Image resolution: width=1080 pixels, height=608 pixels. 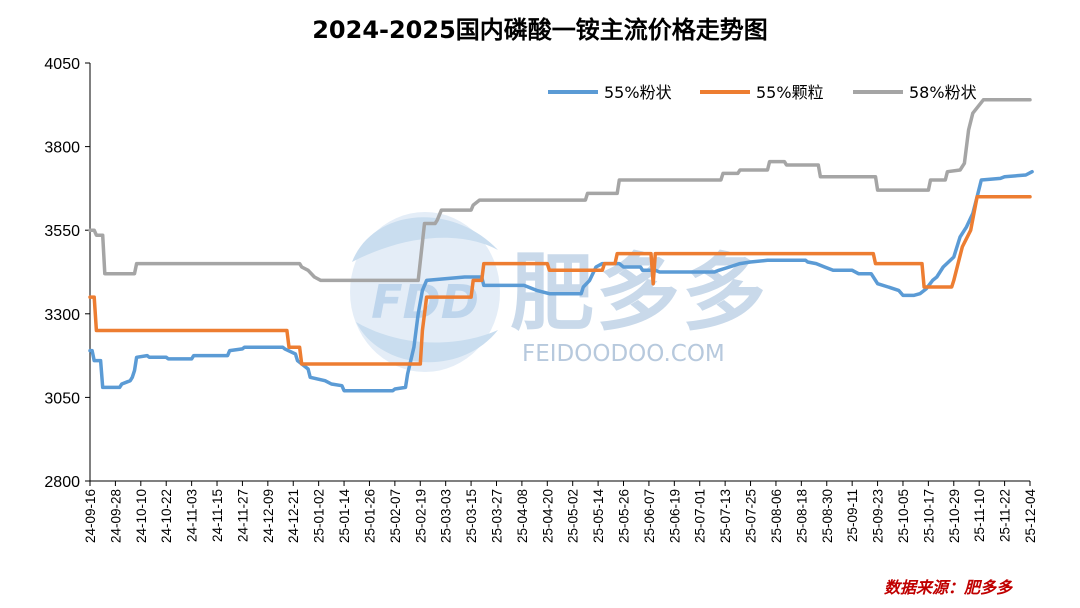 I want to click on legend: 55%粉状 55%颗粒 58%粉状, so click(x=762, y=92).